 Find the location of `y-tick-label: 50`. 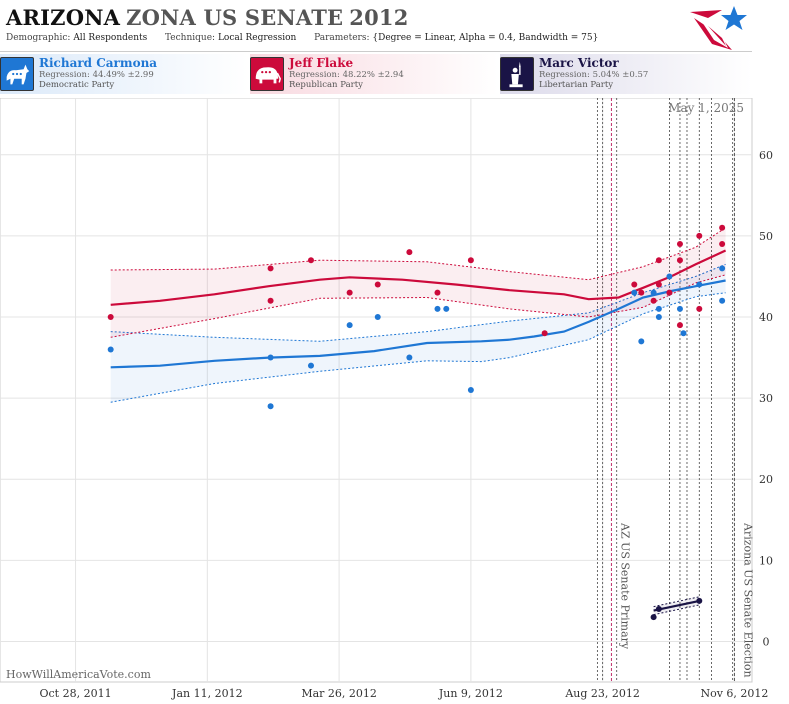

y-tick-label: 50 is located at coordinates (766, 236).